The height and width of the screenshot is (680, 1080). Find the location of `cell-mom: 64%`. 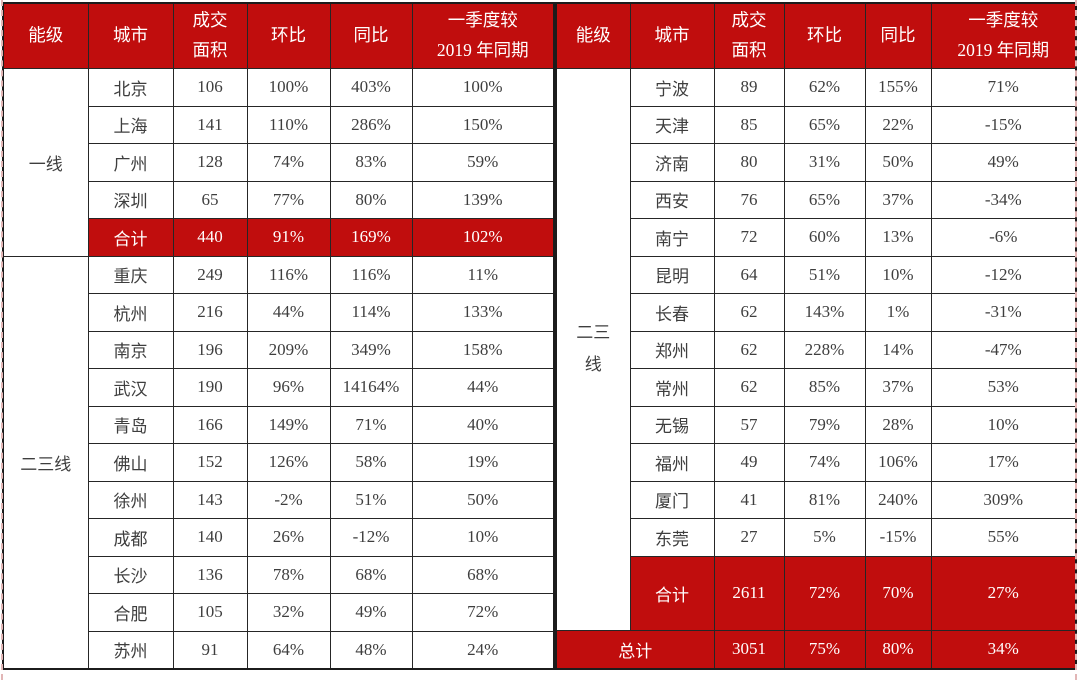

cell-mom: 64% is located at coordinates (288, 650).